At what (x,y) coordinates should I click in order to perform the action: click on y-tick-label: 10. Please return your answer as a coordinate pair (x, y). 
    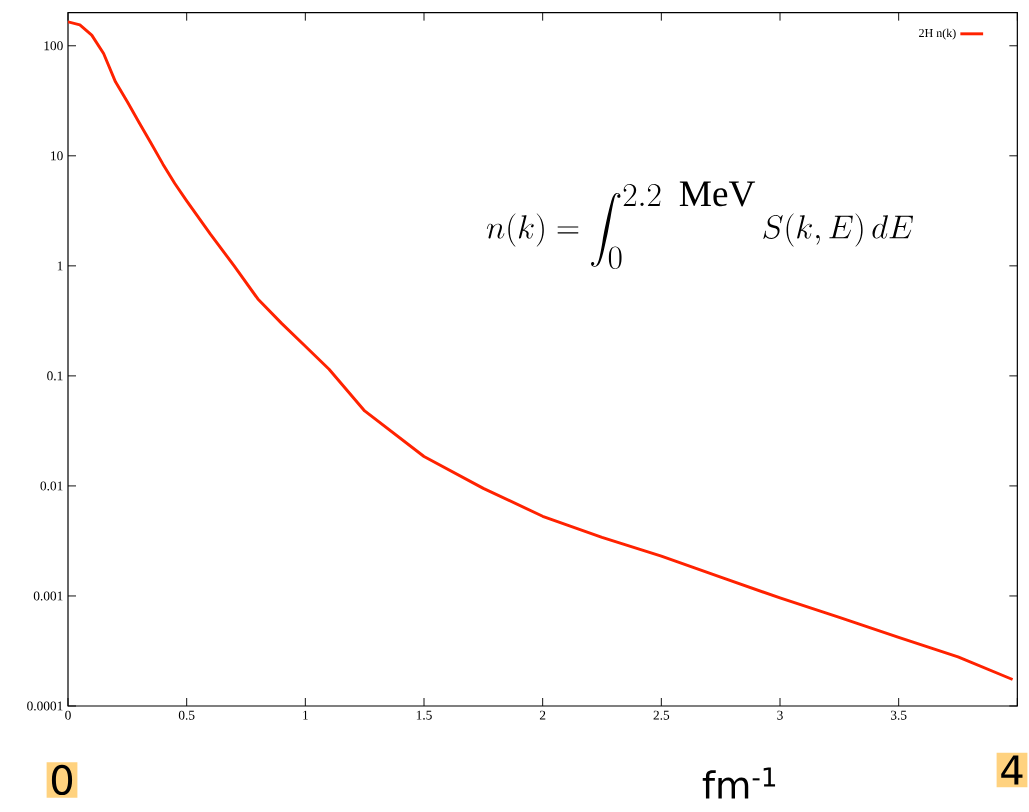
    Looking at the image, I should click on (57, 156).